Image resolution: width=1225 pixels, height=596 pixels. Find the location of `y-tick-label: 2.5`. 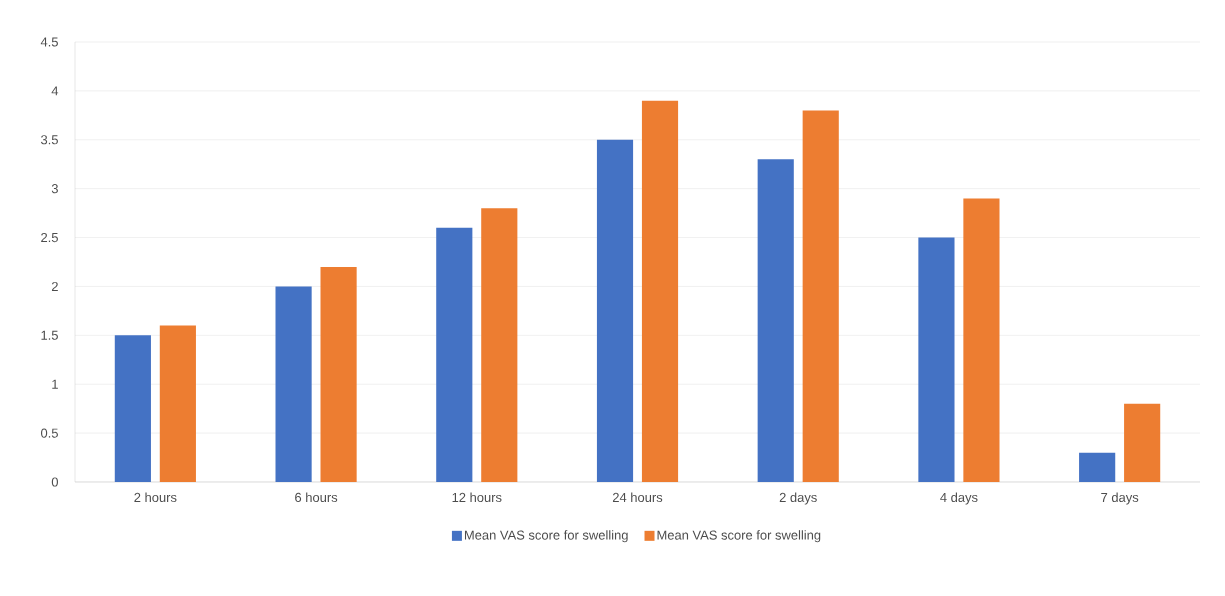

y-tick-label: 2.5 is located at coordinates (49, 237).